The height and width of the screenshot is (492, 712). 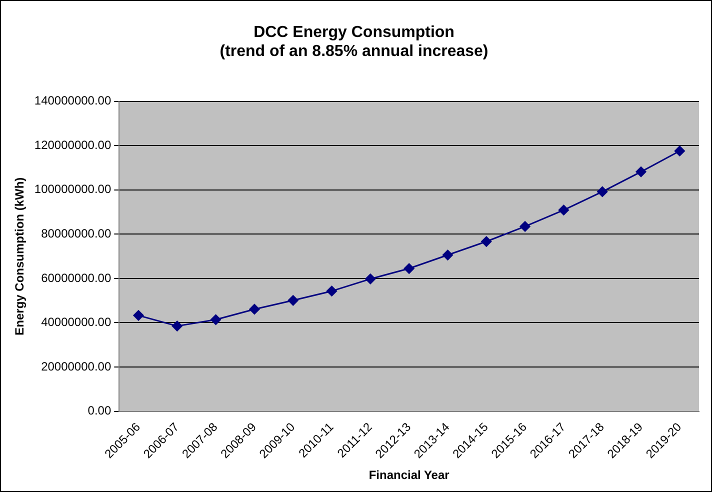 What do you see at coordinates (73, 189) in the screenshot?
I see `y-tick-label: 100000000.00` at bounding box center [73, 189].